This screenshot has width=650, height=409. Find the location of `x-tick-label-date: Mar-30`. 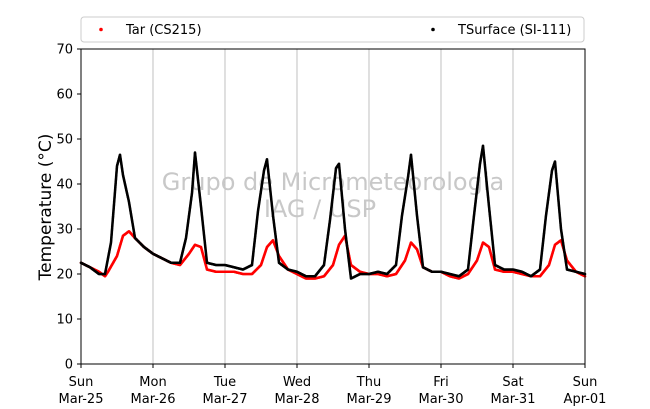

x-tick-label-date: Mar-30 is located at coordinates (441, 399).